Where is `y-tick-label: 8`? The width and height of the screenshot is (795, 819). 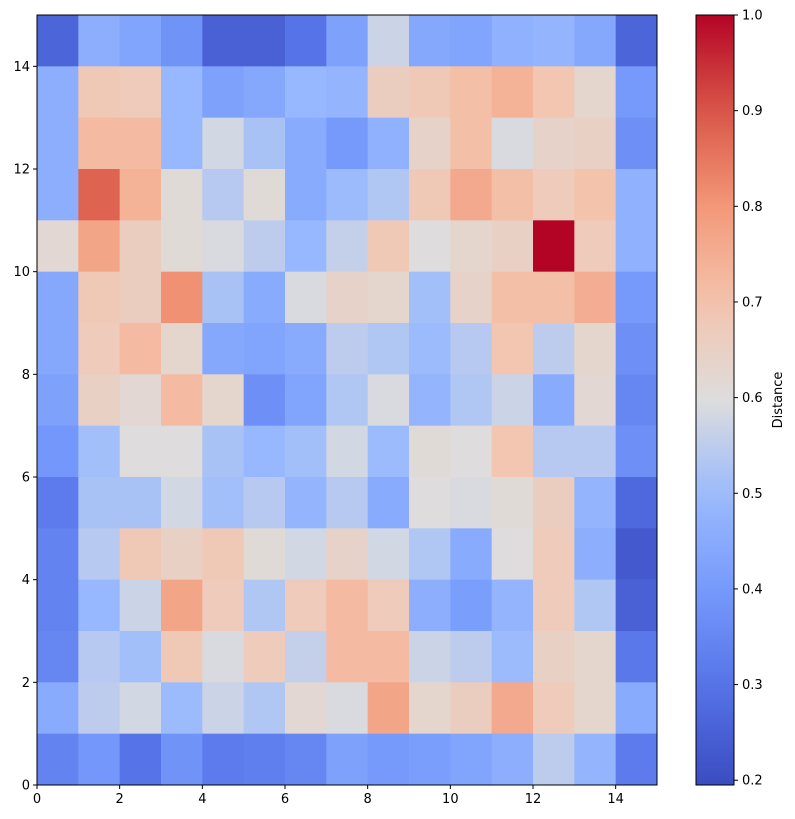 y-tick-label: 8 is located at coordinates (26, 375).